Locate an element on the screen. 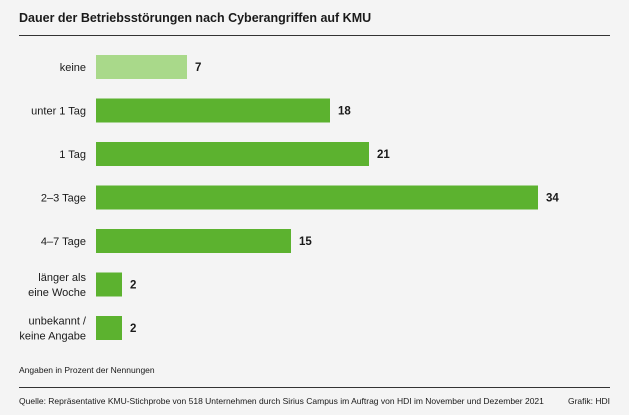 Image resolution: width=629 pixels, height=415 pixels. value-label-5: 2 is located at coordinates (133, 286).